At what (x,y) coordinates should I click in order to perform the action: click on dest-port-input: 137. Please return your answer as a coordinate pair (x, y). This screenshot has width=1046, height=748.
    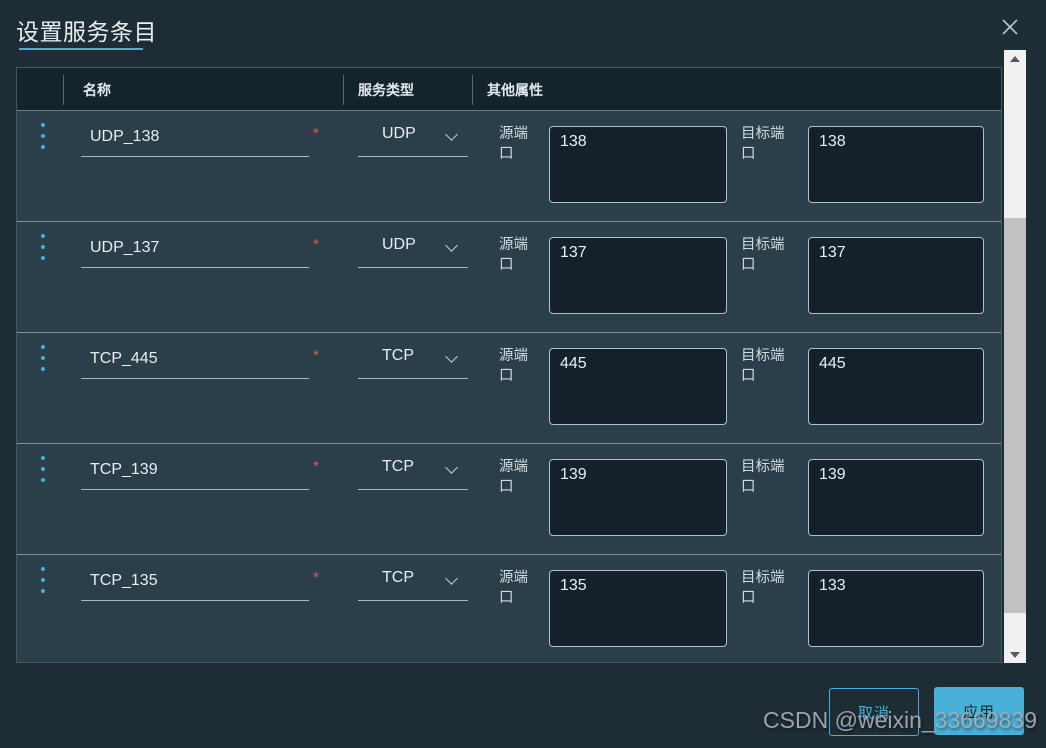
    Looking at the image, I should click on (896, 275).